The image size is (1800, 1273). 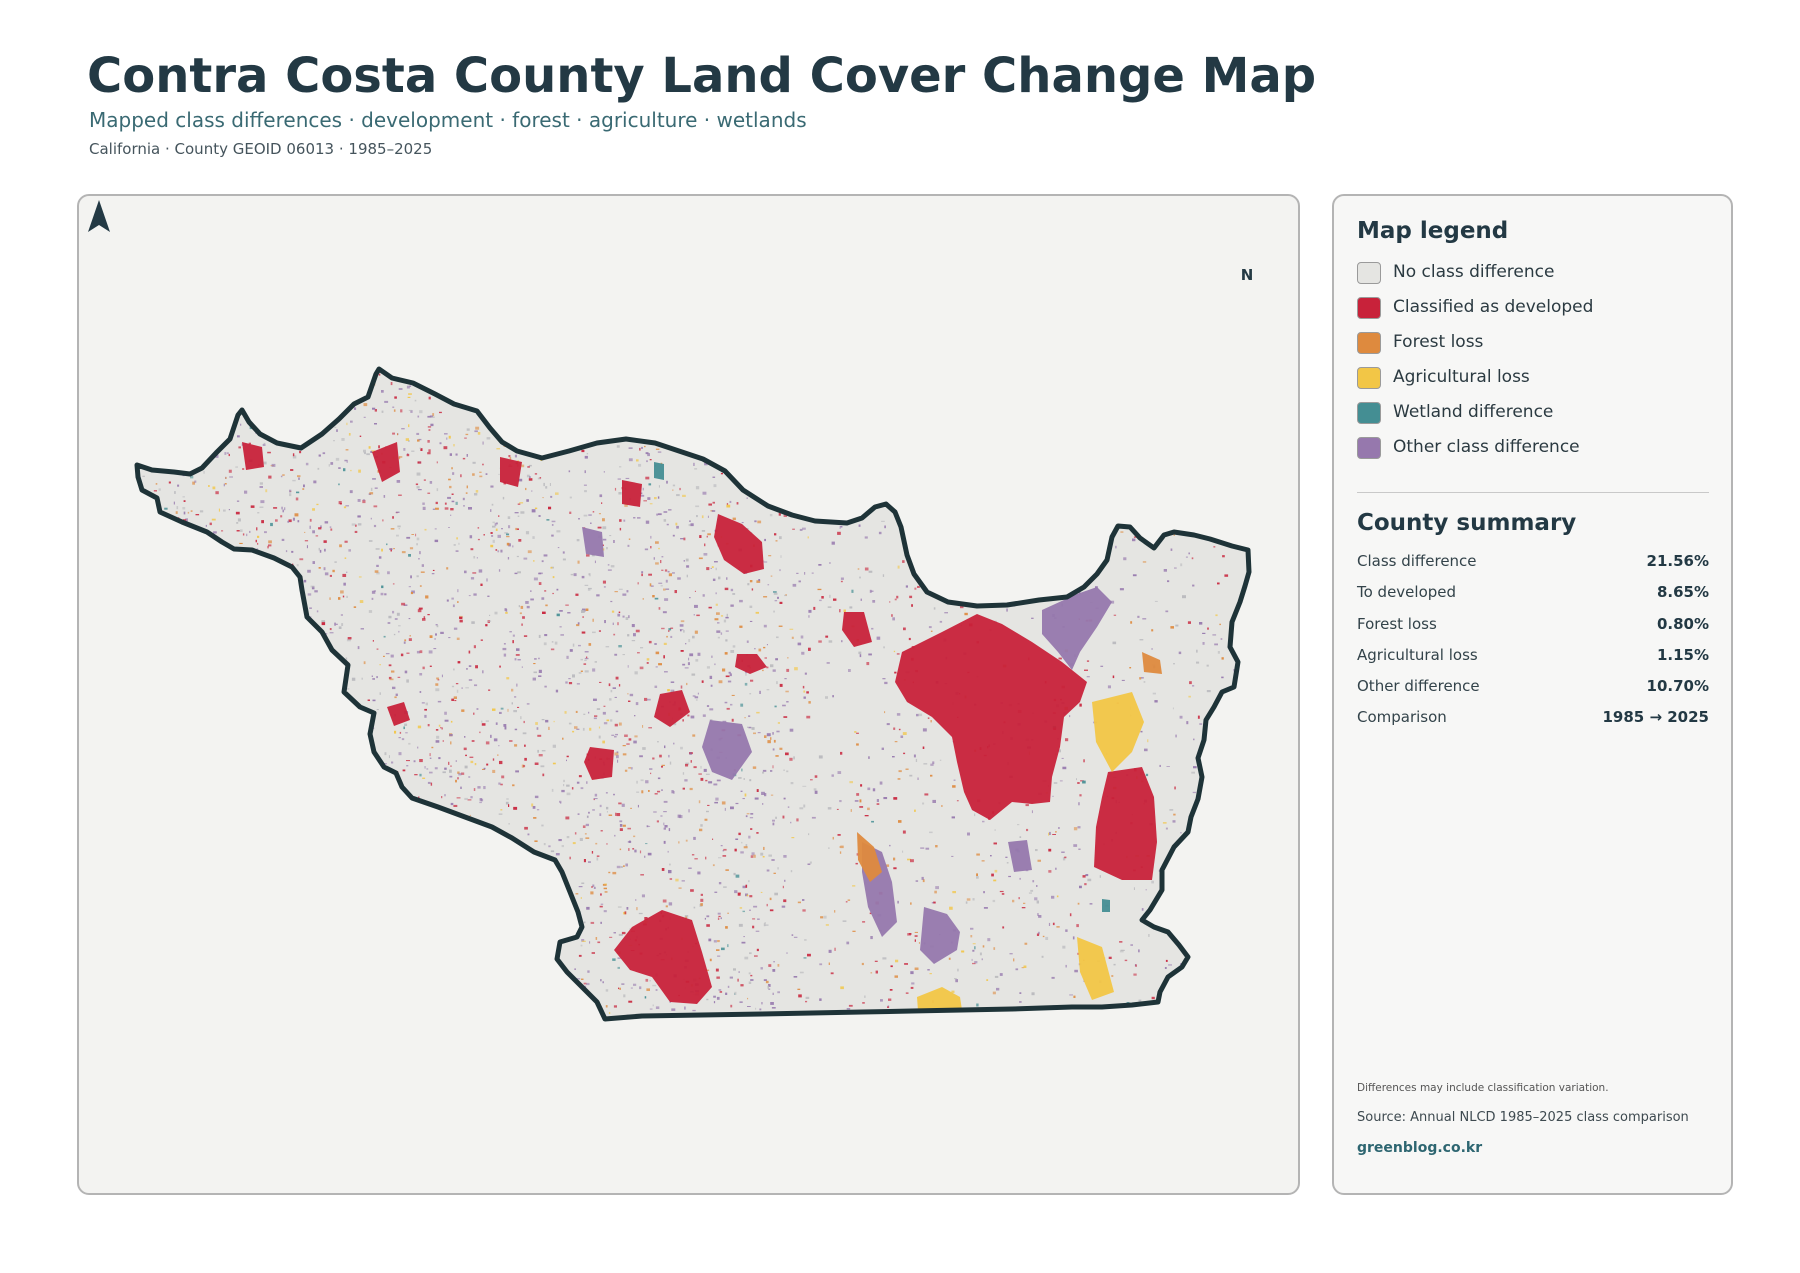 I want to click on summary-value: 8.65%, so click(x=1682, y=592).